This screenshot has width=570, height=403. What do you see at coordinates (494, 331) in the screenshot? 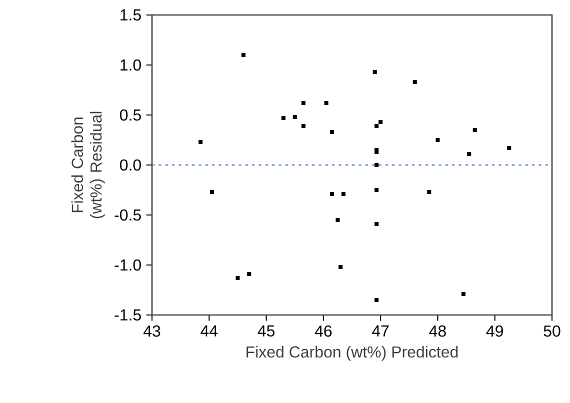
I see `x-tick-label: 49` at bounding box center [494, 331].